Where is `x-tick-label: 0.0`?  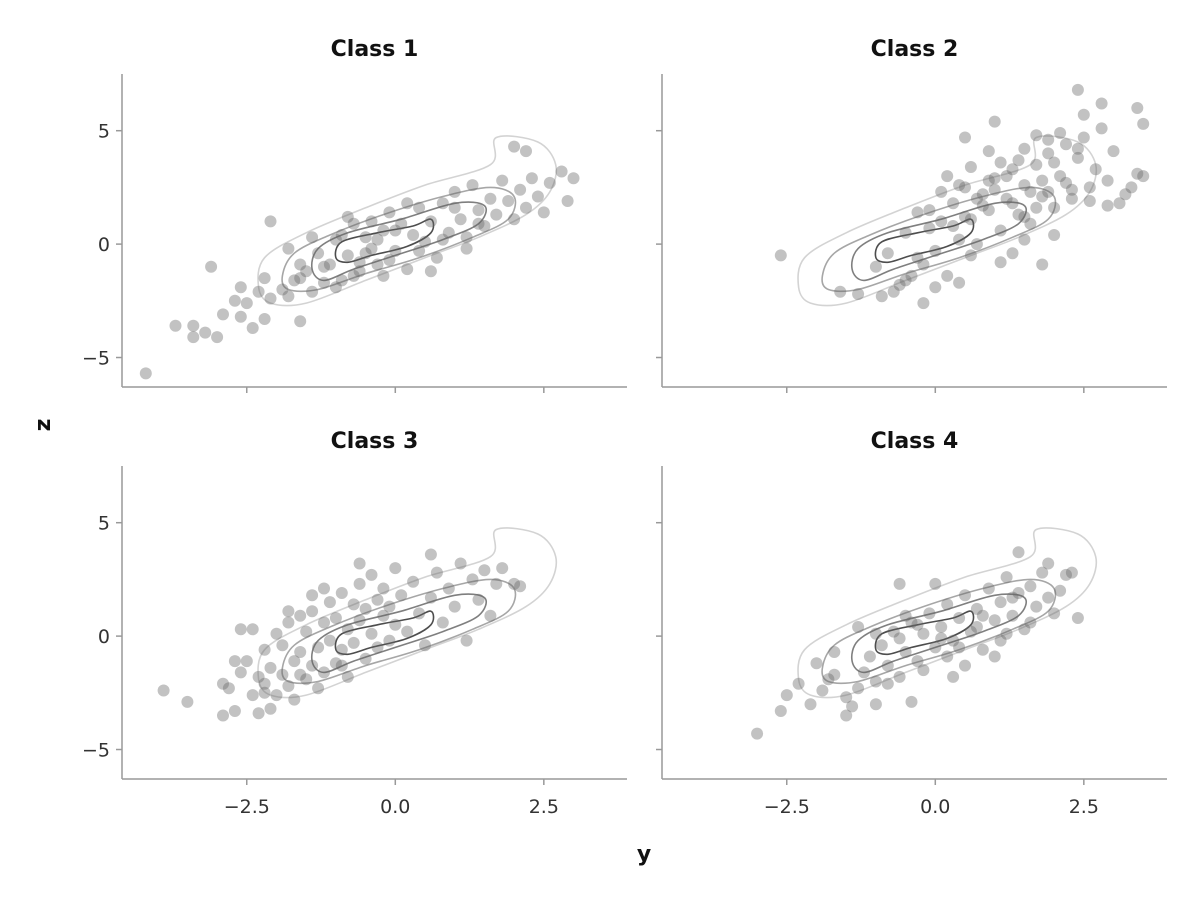
x-tick-label: 0.0 is located at coordinates (935, 807).